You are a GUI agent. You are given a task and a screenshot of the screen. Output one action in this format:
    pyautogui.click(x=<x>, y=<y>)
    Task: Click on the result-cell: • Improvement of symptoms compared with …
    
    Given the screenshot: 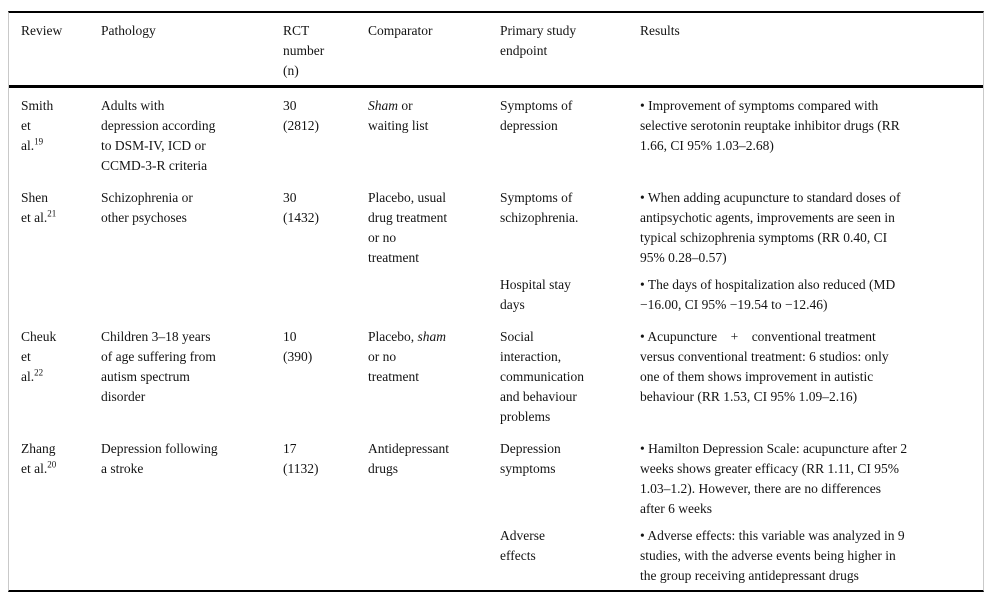 What is the action you would take?
    pyautogui.click(x=770, y=125)
    